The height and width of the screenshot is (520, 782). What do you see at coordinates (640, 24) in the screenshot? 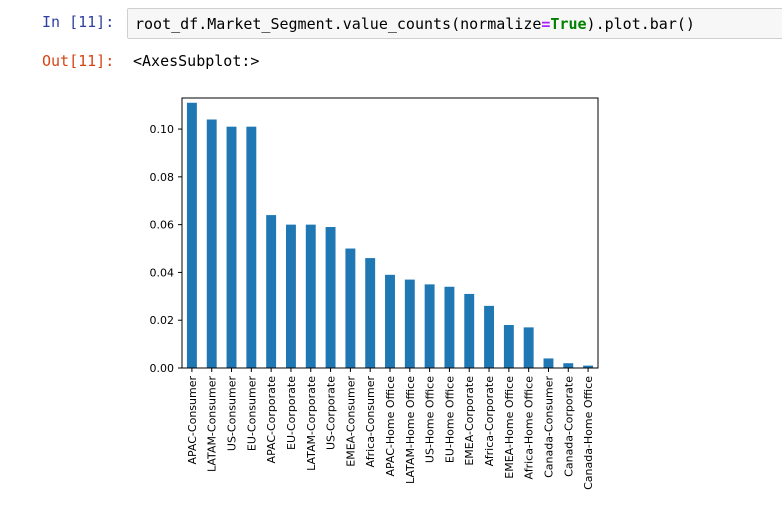
I see `code-tail: ).plot.bar()` at bounding box center [640, 24].